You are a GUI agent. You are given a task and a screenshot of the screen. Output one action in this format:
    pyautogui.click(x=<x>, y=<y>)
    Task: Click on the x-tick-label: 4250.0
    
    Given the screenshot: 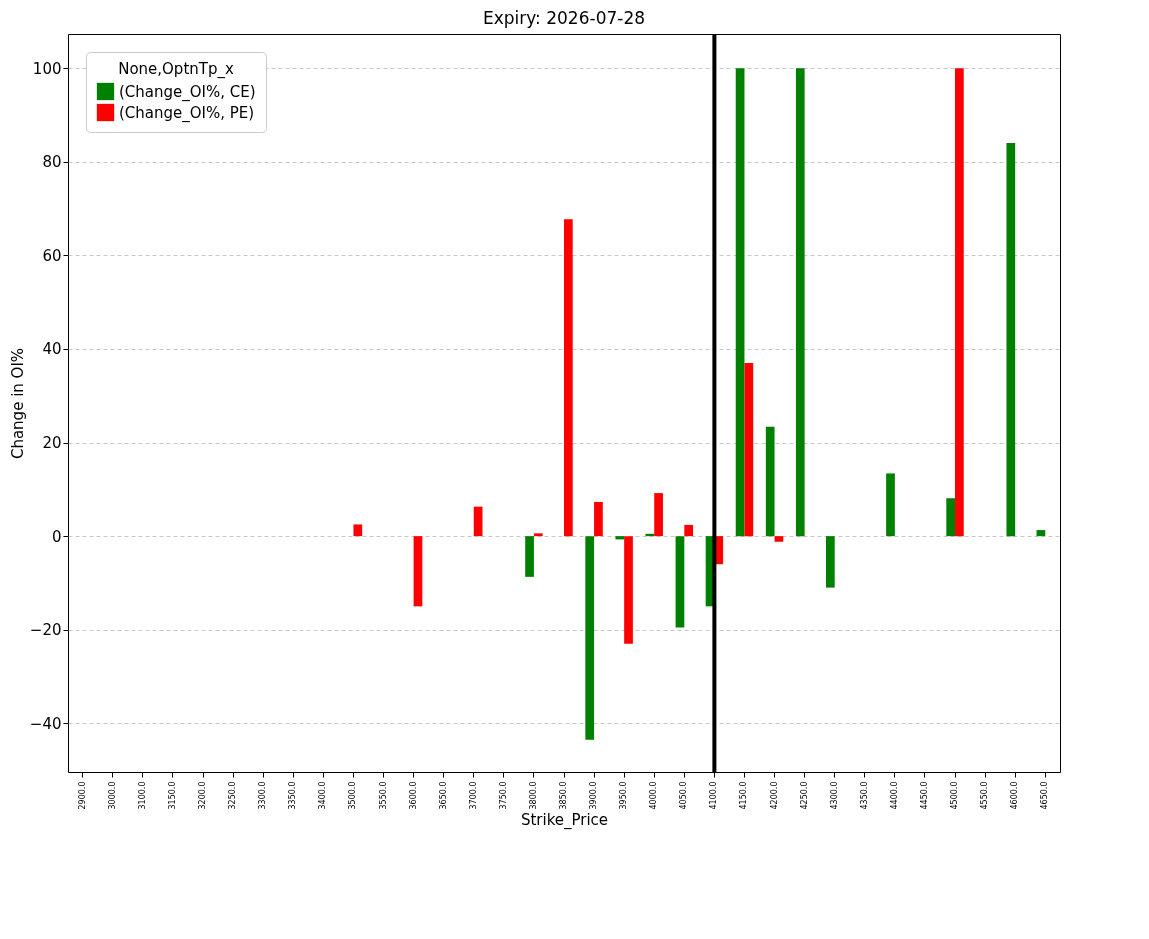 What is the action you would take?
    pyautogui.click(x=804, y=795)
    